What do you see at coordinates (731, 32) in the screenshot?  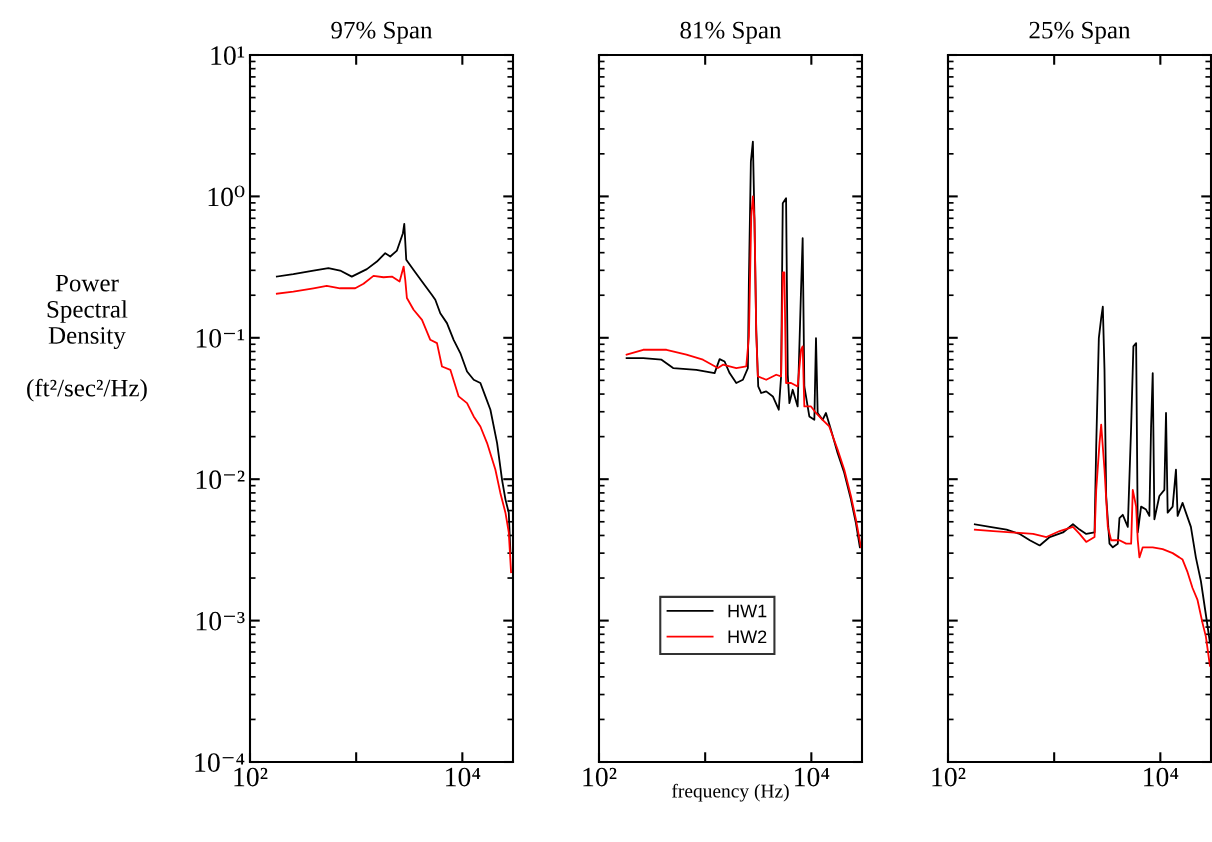 I see `chart-title: 81% Span` at bounding box center [731, 32].